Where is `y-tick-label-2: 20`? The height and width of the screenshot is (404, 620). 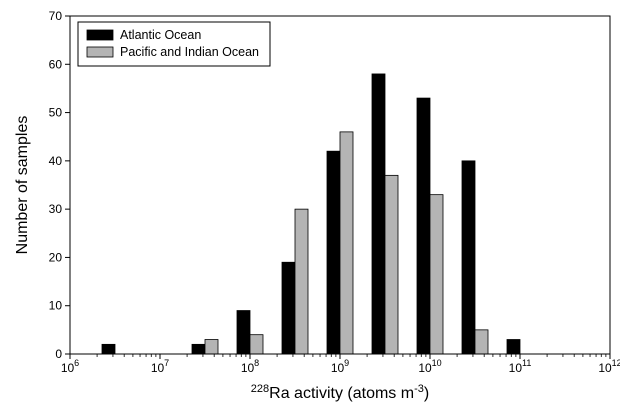
y-tick-label-2: 20 is located at coordinates (56, 257).